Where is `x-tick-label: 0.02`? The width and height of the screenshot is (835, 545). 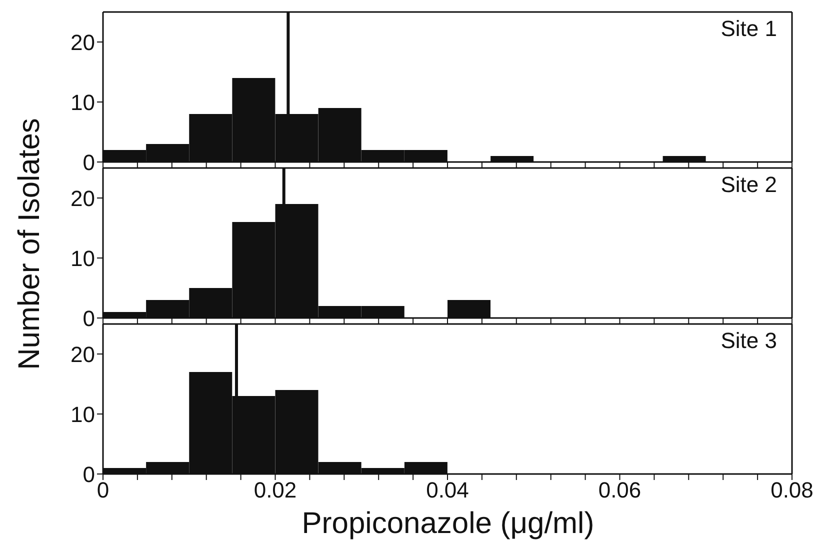
x-tick-label: 0.02 is located at coordinates (275, 490).